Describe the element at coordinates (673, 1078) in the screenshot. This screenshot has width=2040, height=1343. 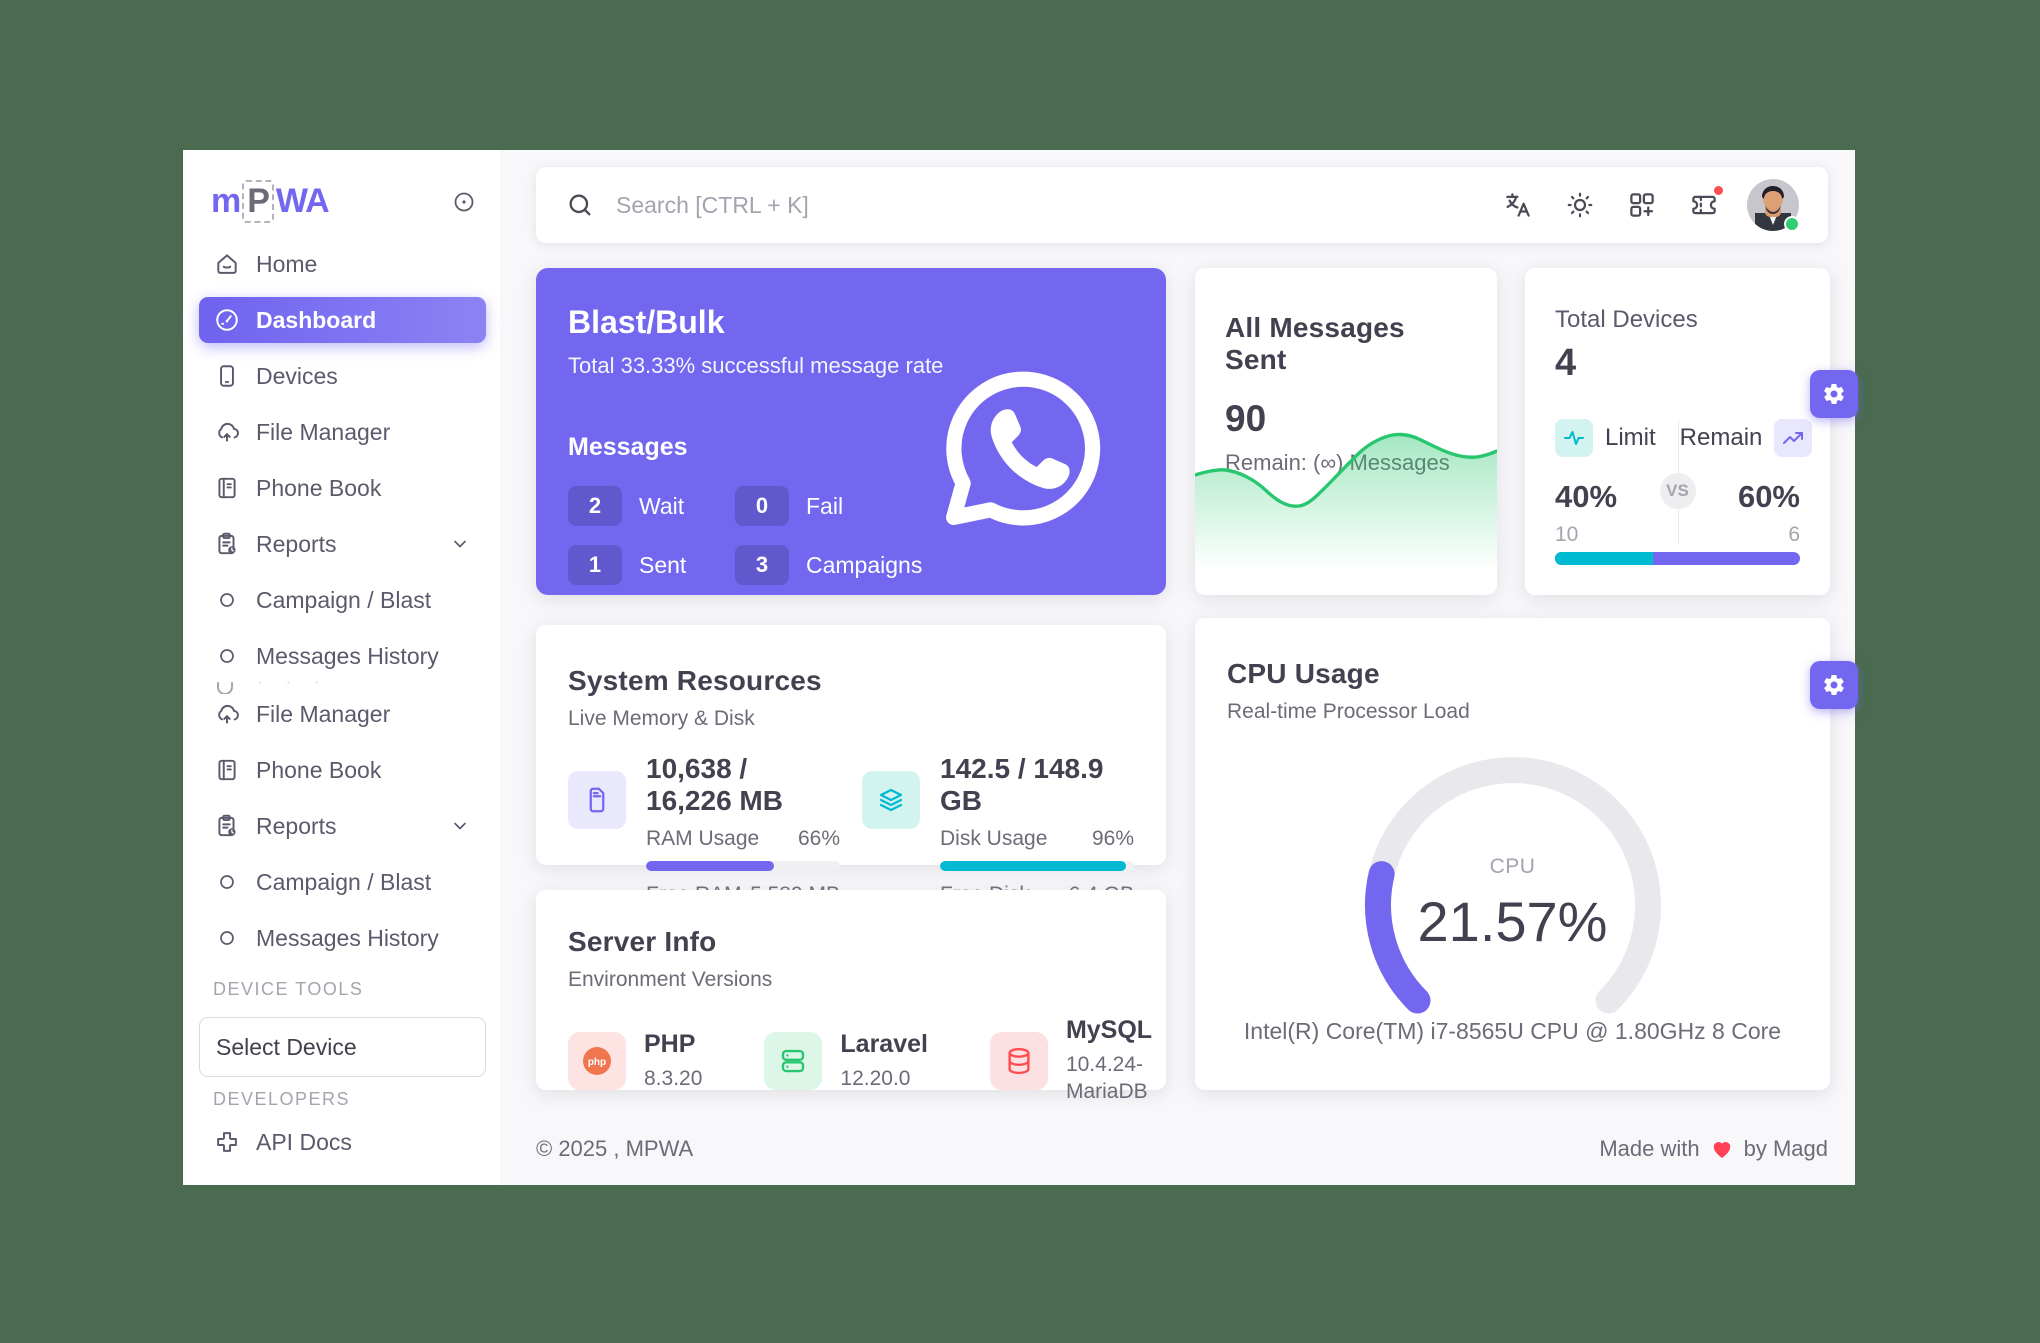
I see `php-version: 8.3.20` at that location.